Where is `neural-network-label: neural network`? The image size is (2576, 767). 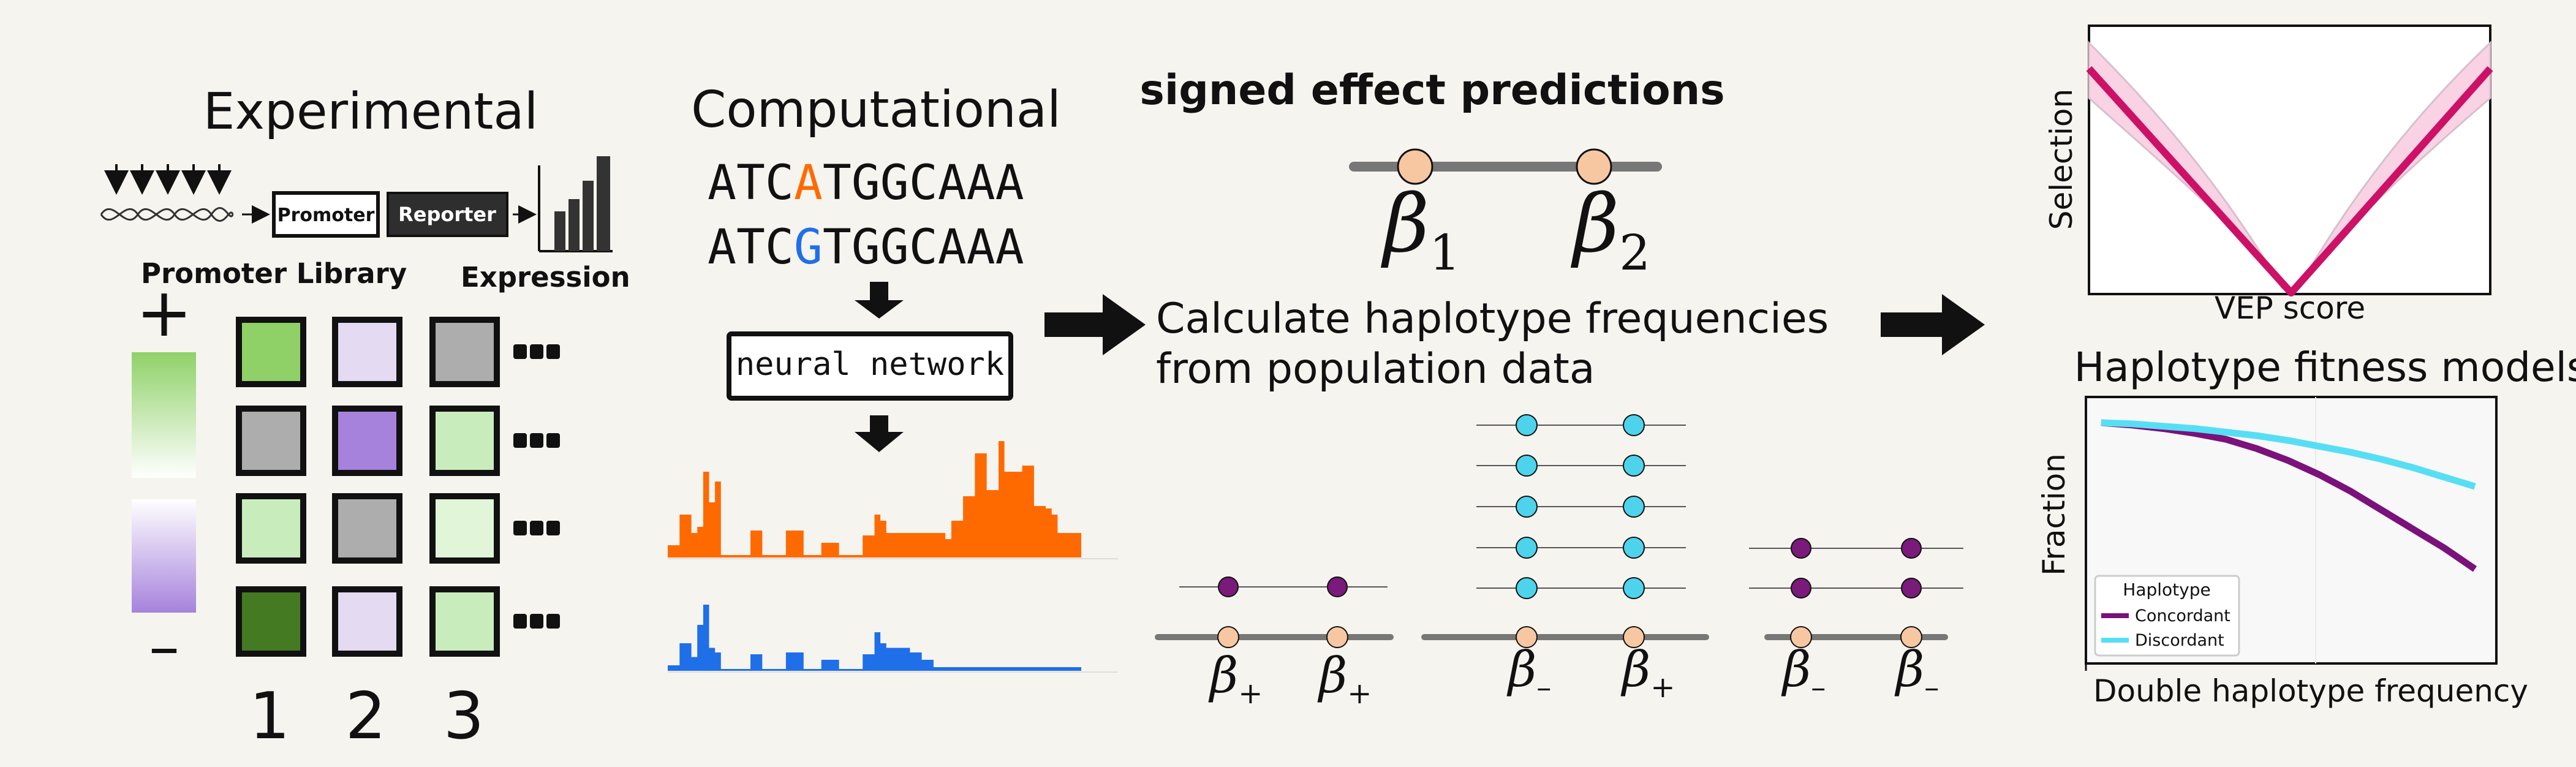
neural-network-label: neural network is located at coordinates (870, 364).